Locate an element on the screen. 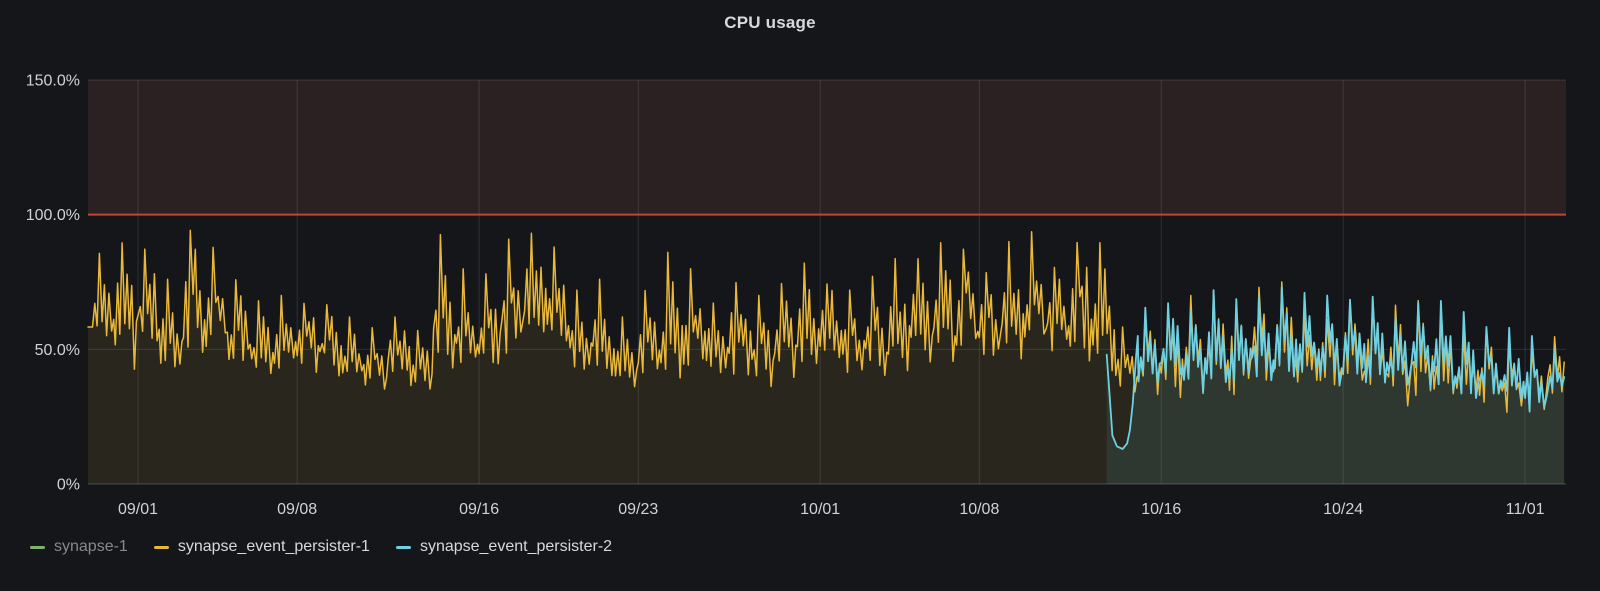 The image size is (1600, 591). legend-item-synapse-event-persister-1: synapse_event_persister-1 is located at coordinates (261, 547).